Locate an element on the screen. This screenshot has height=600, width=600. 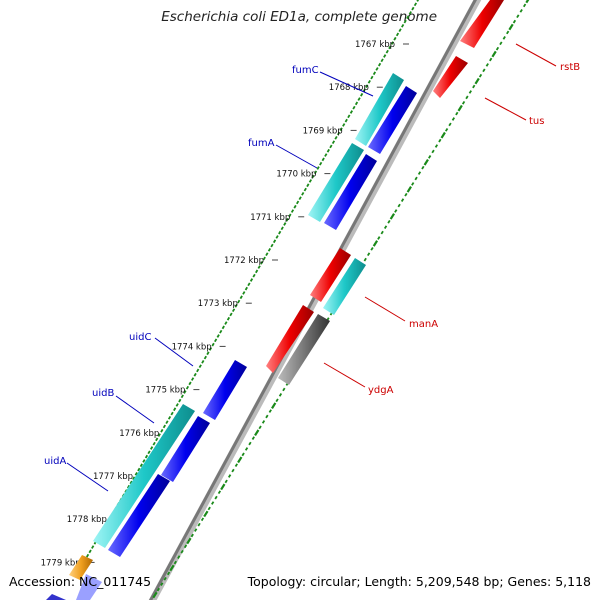
gene-label: fumC is located at coordinates (305, 70).